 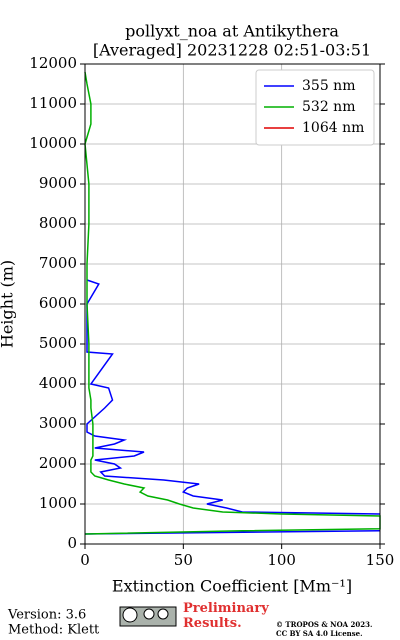 What do you see at coordinates (53, 63) in the screenshot?
I see `y-tick-label: 12000` at bounding box center [53, 63].